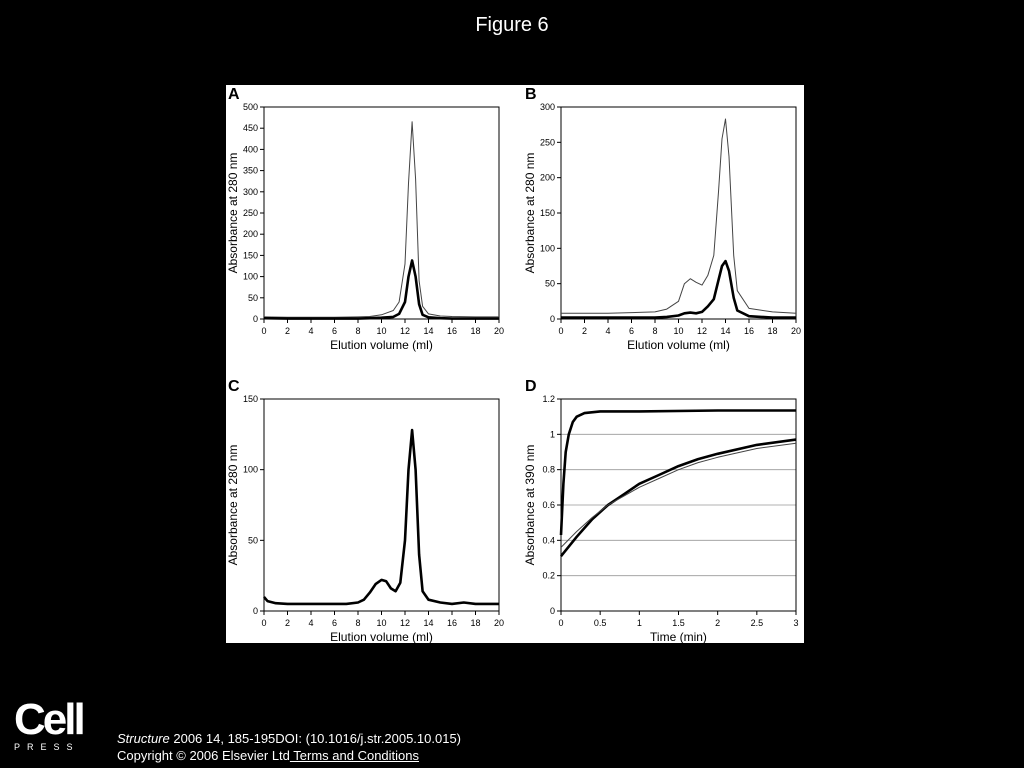 This screenshot has height=768, width=1024. What do you see at coordinates (600, 623) in the screenshot?
I see `x-tick-label-d-1: 0.5` at bounding box center [600, 623].